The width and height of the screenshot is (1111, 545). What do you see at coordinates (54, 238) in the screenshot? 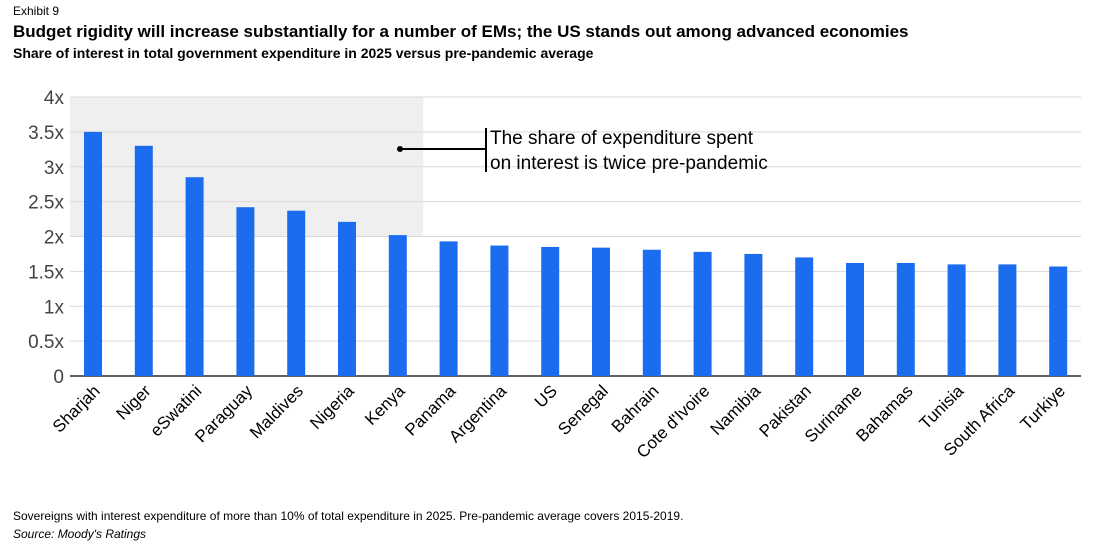
I see `y-tick-label: 2x` at bounding box center [54, 238].